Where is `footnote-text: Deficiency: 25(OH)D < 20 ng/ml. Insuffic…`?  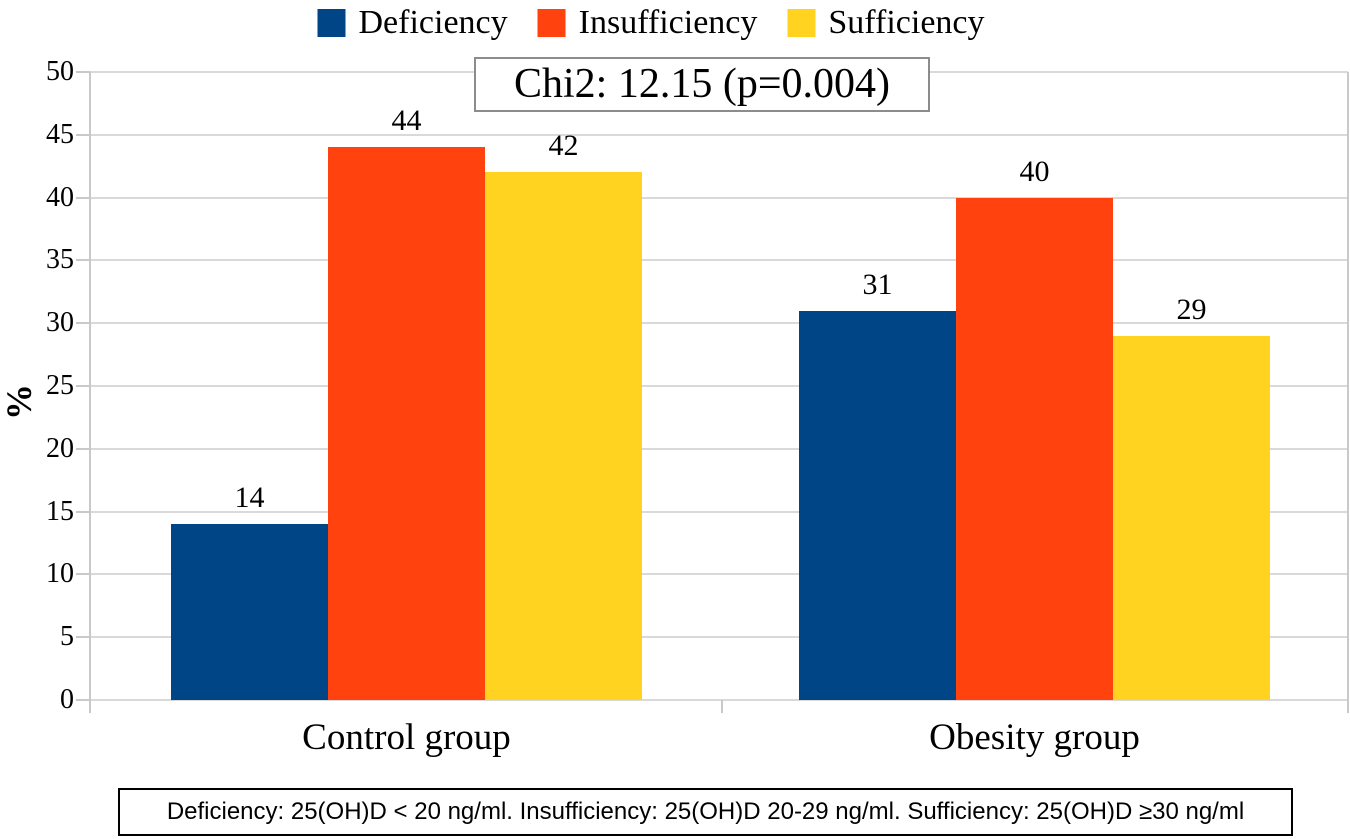
footnote-text: Deficiency: 25(OH)D < 20 ng/ml. Insuffic… is located at coordinates (705, 811).